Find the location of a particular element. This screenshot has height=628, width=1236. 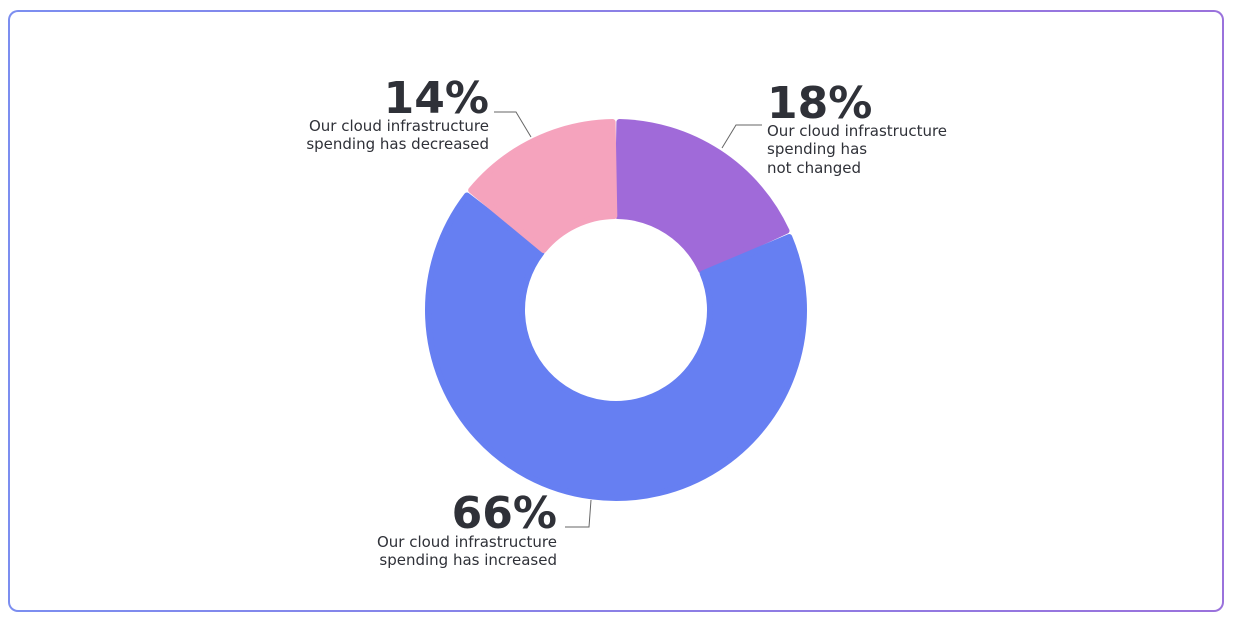

leader-line-increased is located at coordinates (578, 513).